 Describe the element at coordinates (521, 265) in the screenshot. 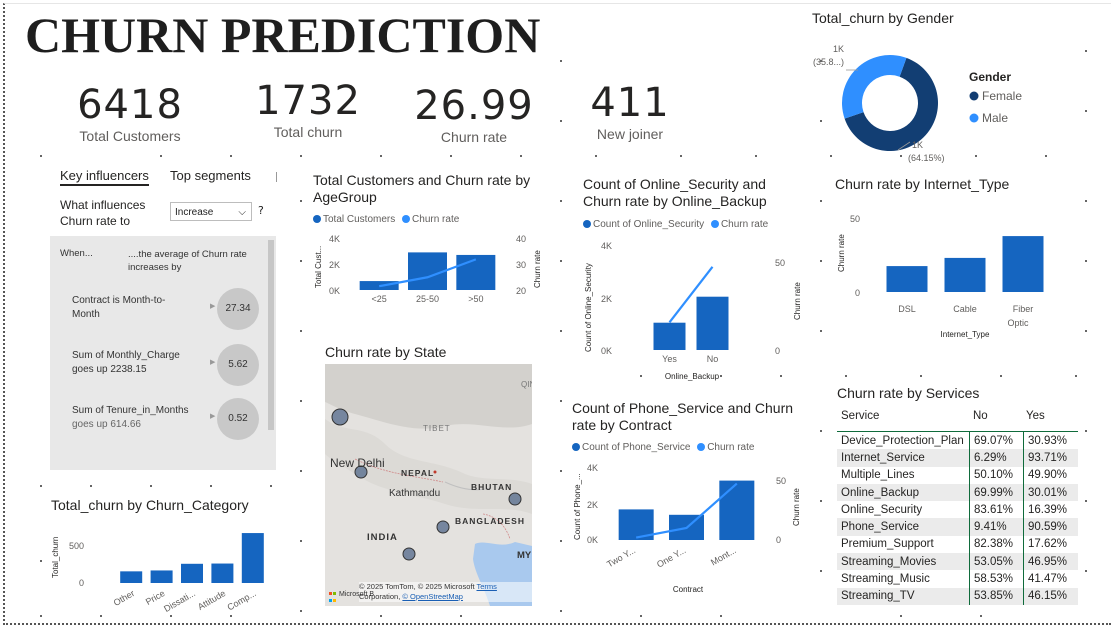

I see `y-right-tick-label: 30` at that location.